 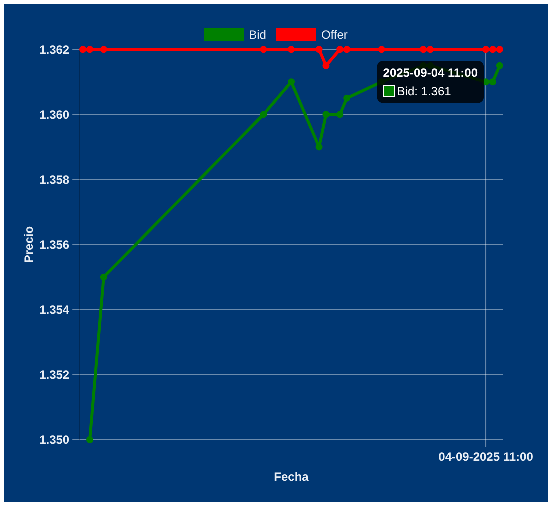 What do you see at coordinates (55, 49) in the screenshot?
I see `y-tick-label: 1.362` at bounding box center [55, 49].